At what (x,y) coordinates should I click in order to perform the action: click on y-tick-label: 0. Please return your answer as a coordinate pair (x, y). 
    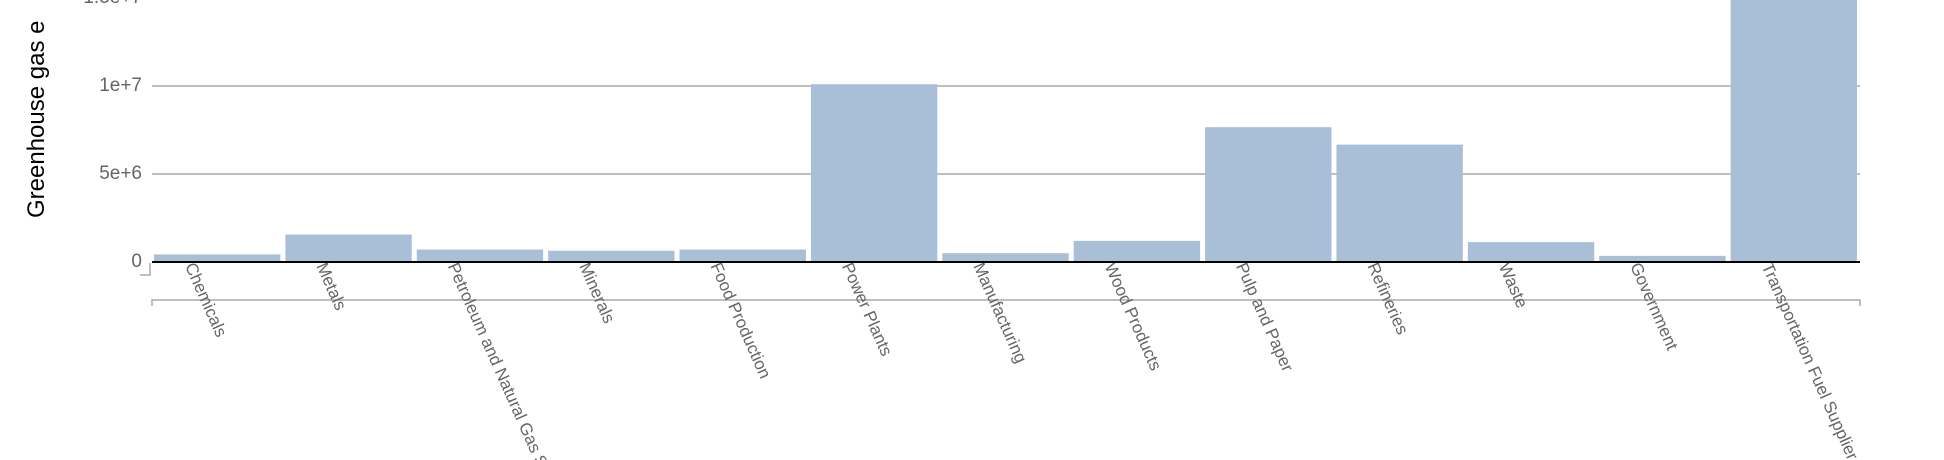
    Looking at the image, I should click on (136, 261).